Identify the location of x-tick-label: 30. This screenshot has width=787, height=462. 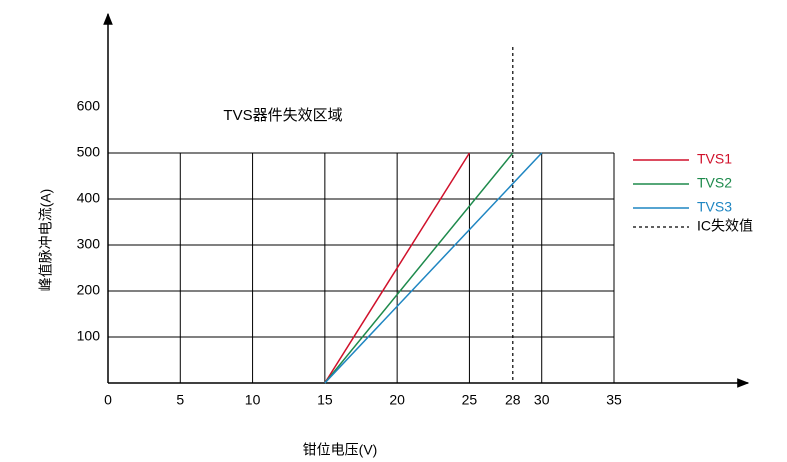
(542, 400).